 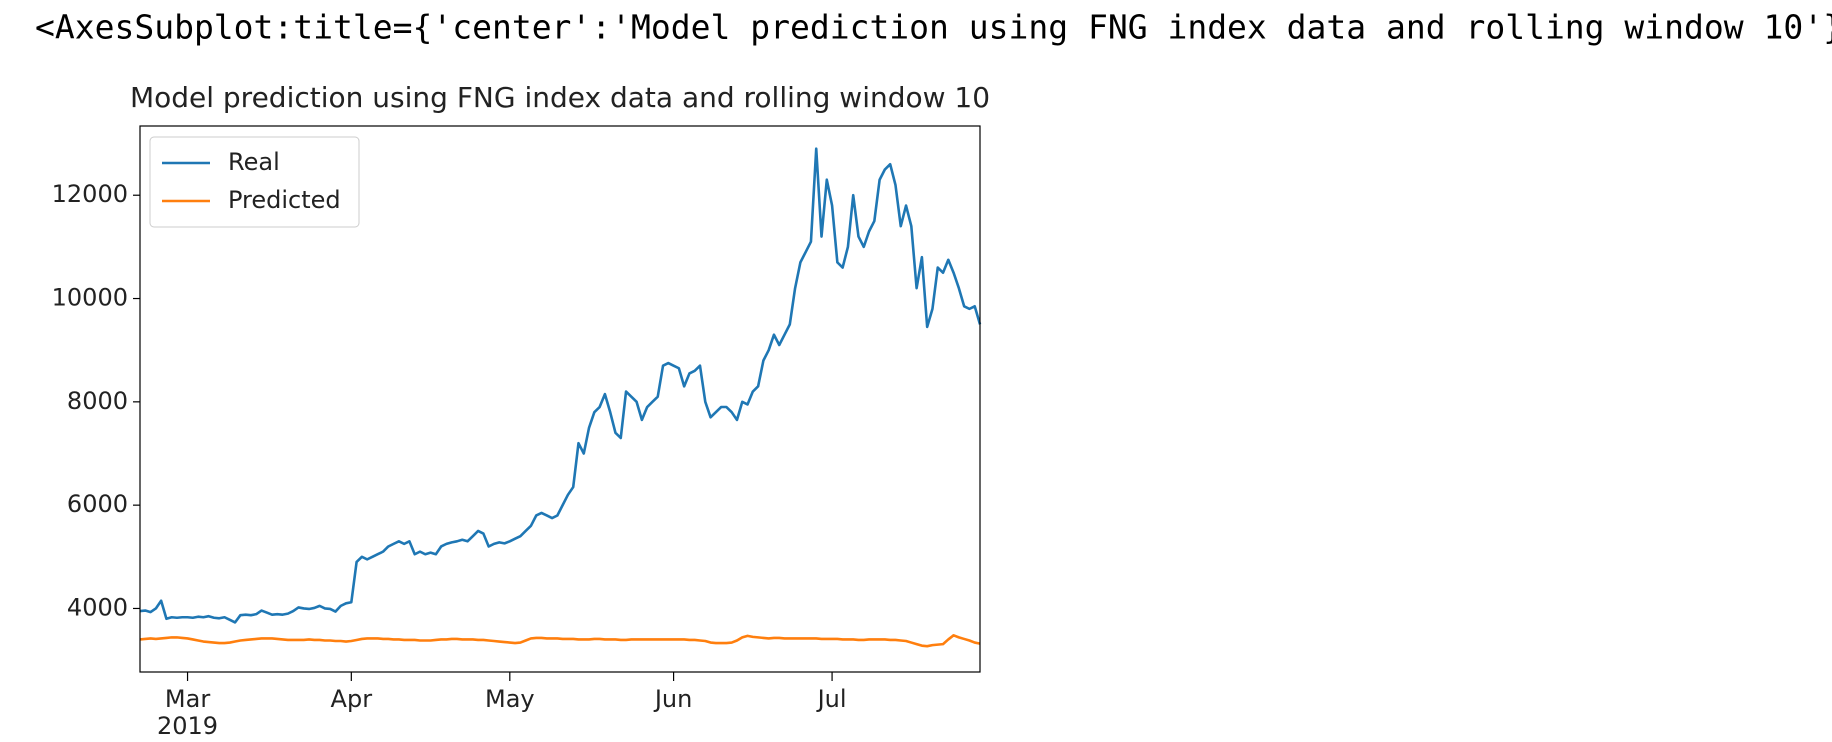 What do you see at coordinates (673, 699) in the screenshot?
I see `x-tick-label: Jun` at bounding box center [673, 699].